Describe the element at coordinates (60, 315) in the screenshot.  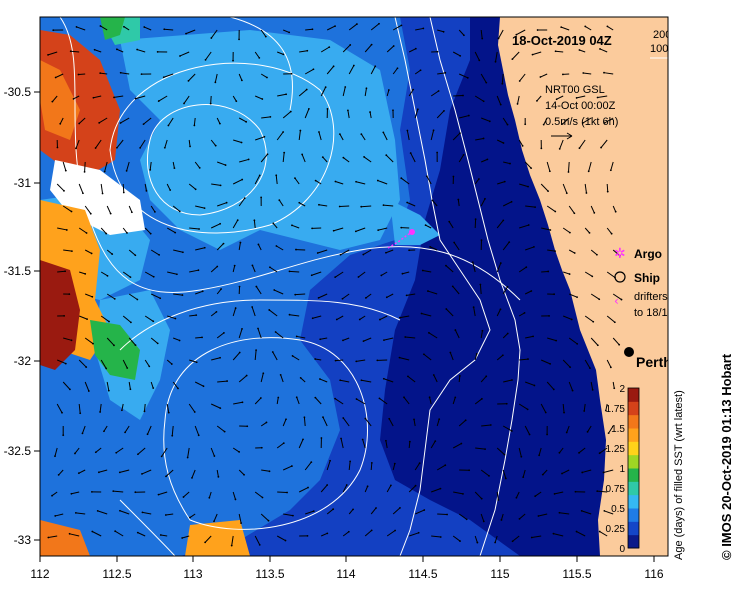
I see `red-patch-w` at that location.